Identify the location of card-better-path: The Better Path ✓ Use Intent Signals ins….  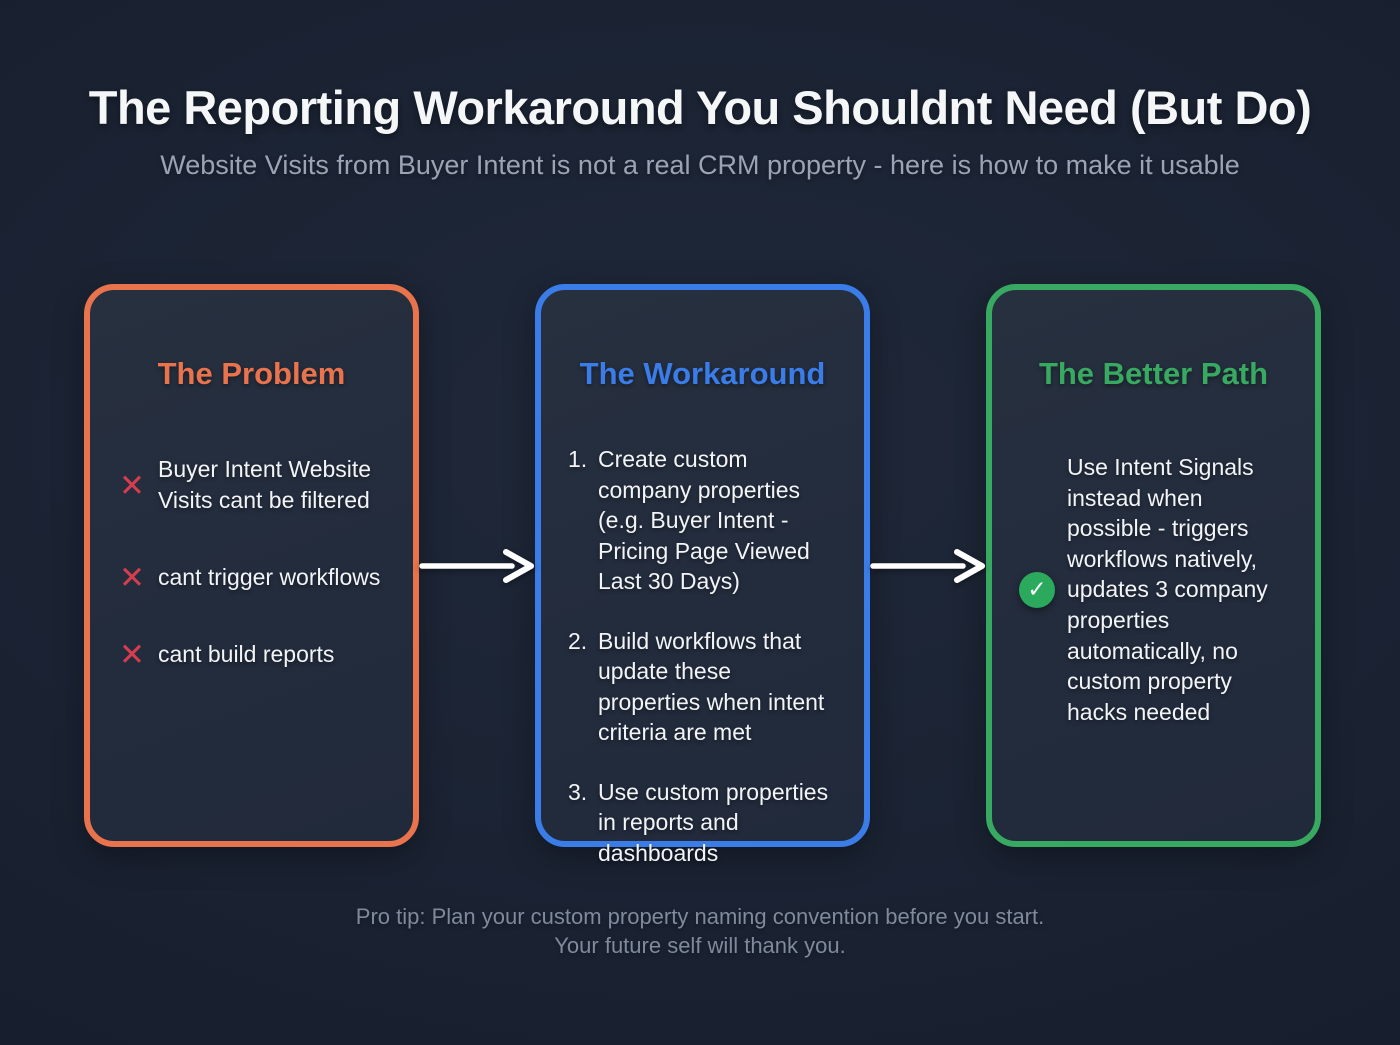
(1153, 565).